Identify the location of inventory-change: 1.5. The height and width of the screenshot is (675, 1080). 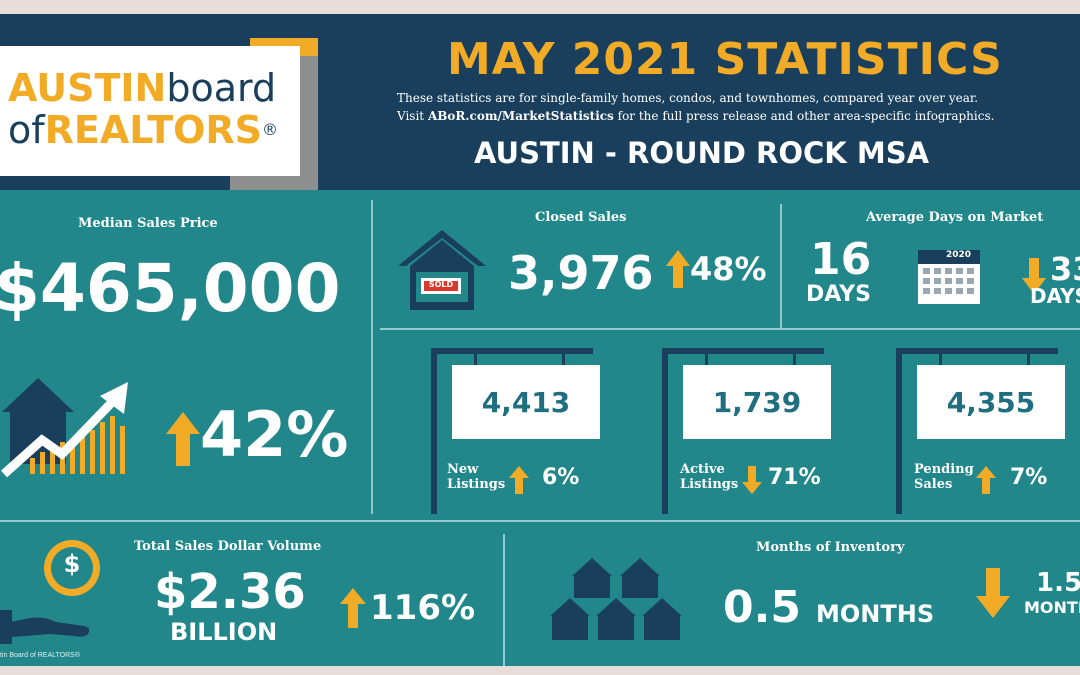
(1058, 583).